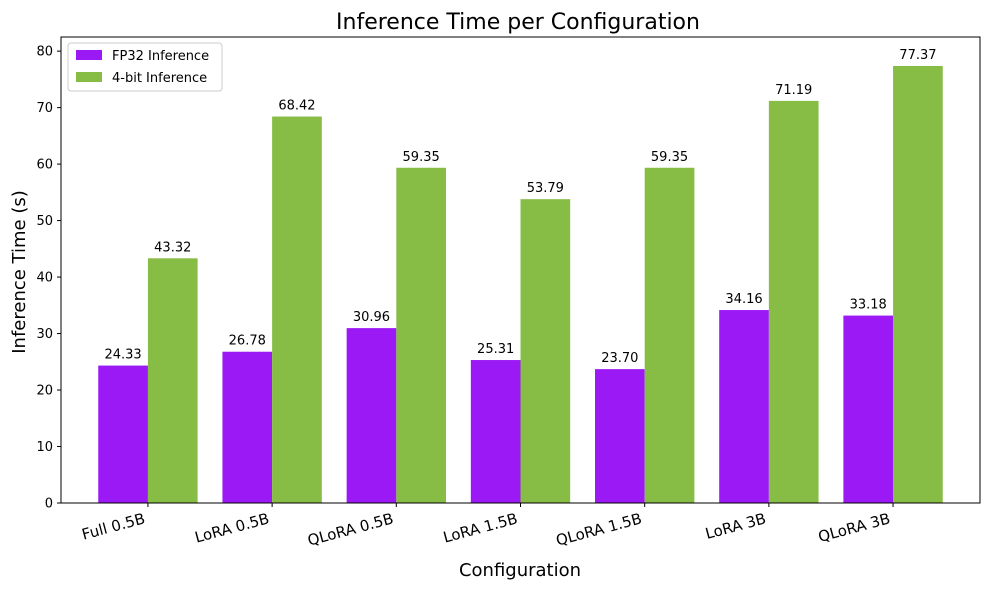 The height and width of the screenshot is (590, 989). Describe the element at coordinates (480, 527) in the screenshot. I see `x-tick-label: LoRA 1.5B` at that location.